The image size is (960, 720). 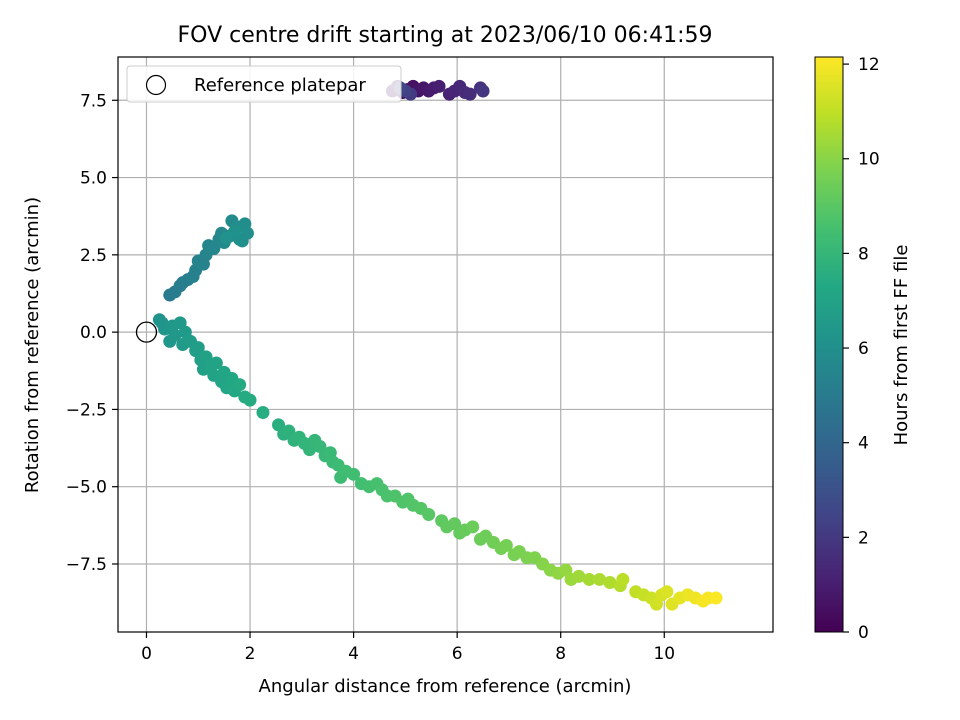 What do you see at coordinates (869, 65) in the screenshot?
I see `colorbar-tick-label-6: 12` at bounding box center [869, 65].